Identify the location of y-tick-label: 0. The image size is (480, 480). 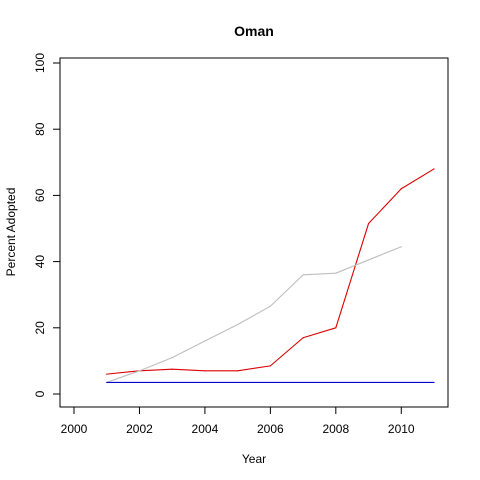
(40, 393).